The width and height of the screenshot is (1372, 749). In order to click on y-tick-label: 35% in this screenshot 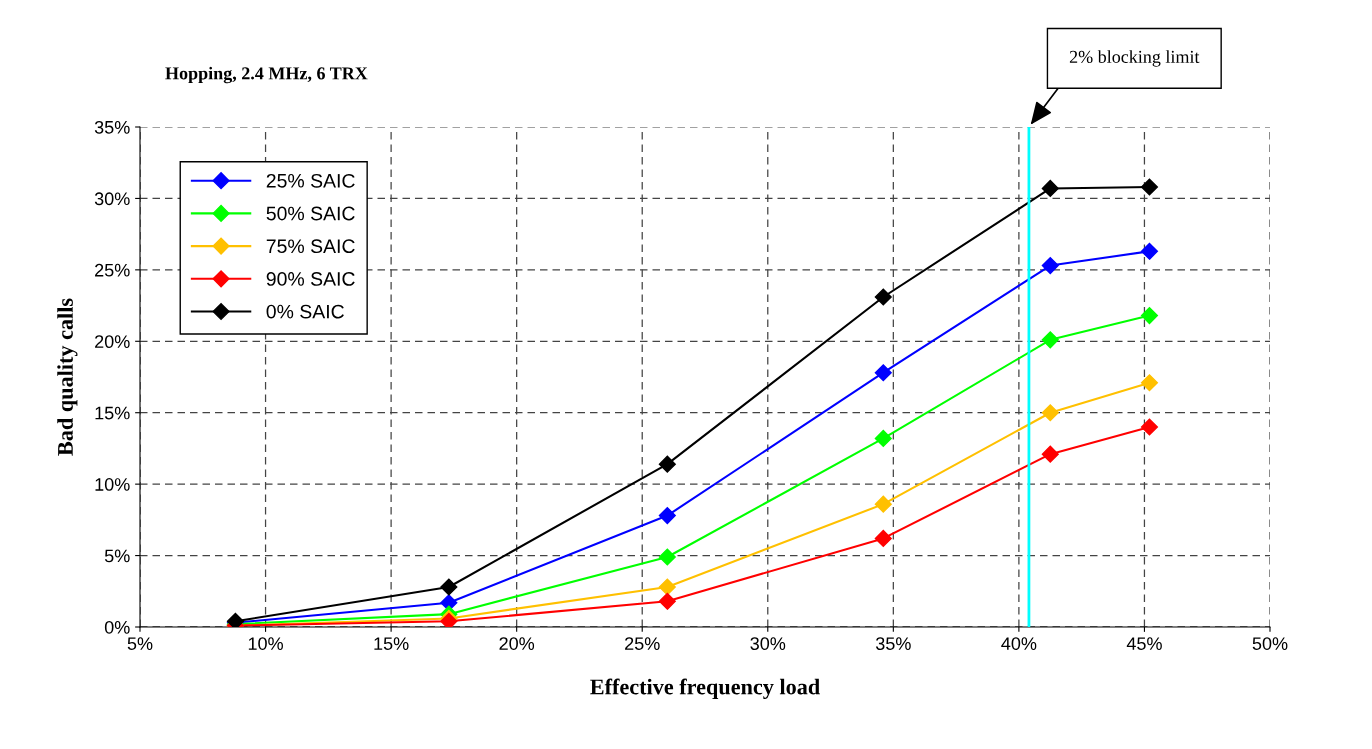, I will do `click(112, 127)`.